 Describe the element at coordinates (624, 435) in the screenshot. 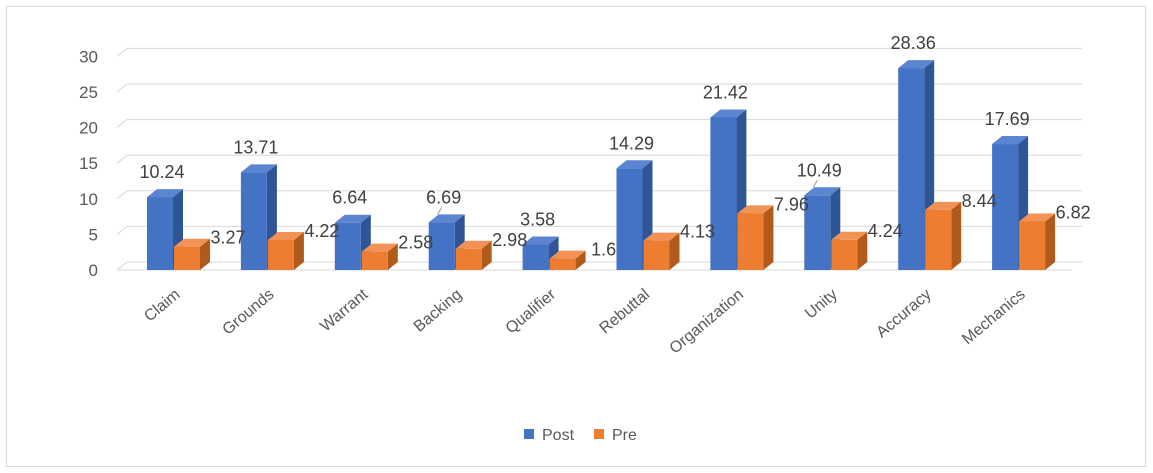

I see `legend-label-pre: Pre` at that location.